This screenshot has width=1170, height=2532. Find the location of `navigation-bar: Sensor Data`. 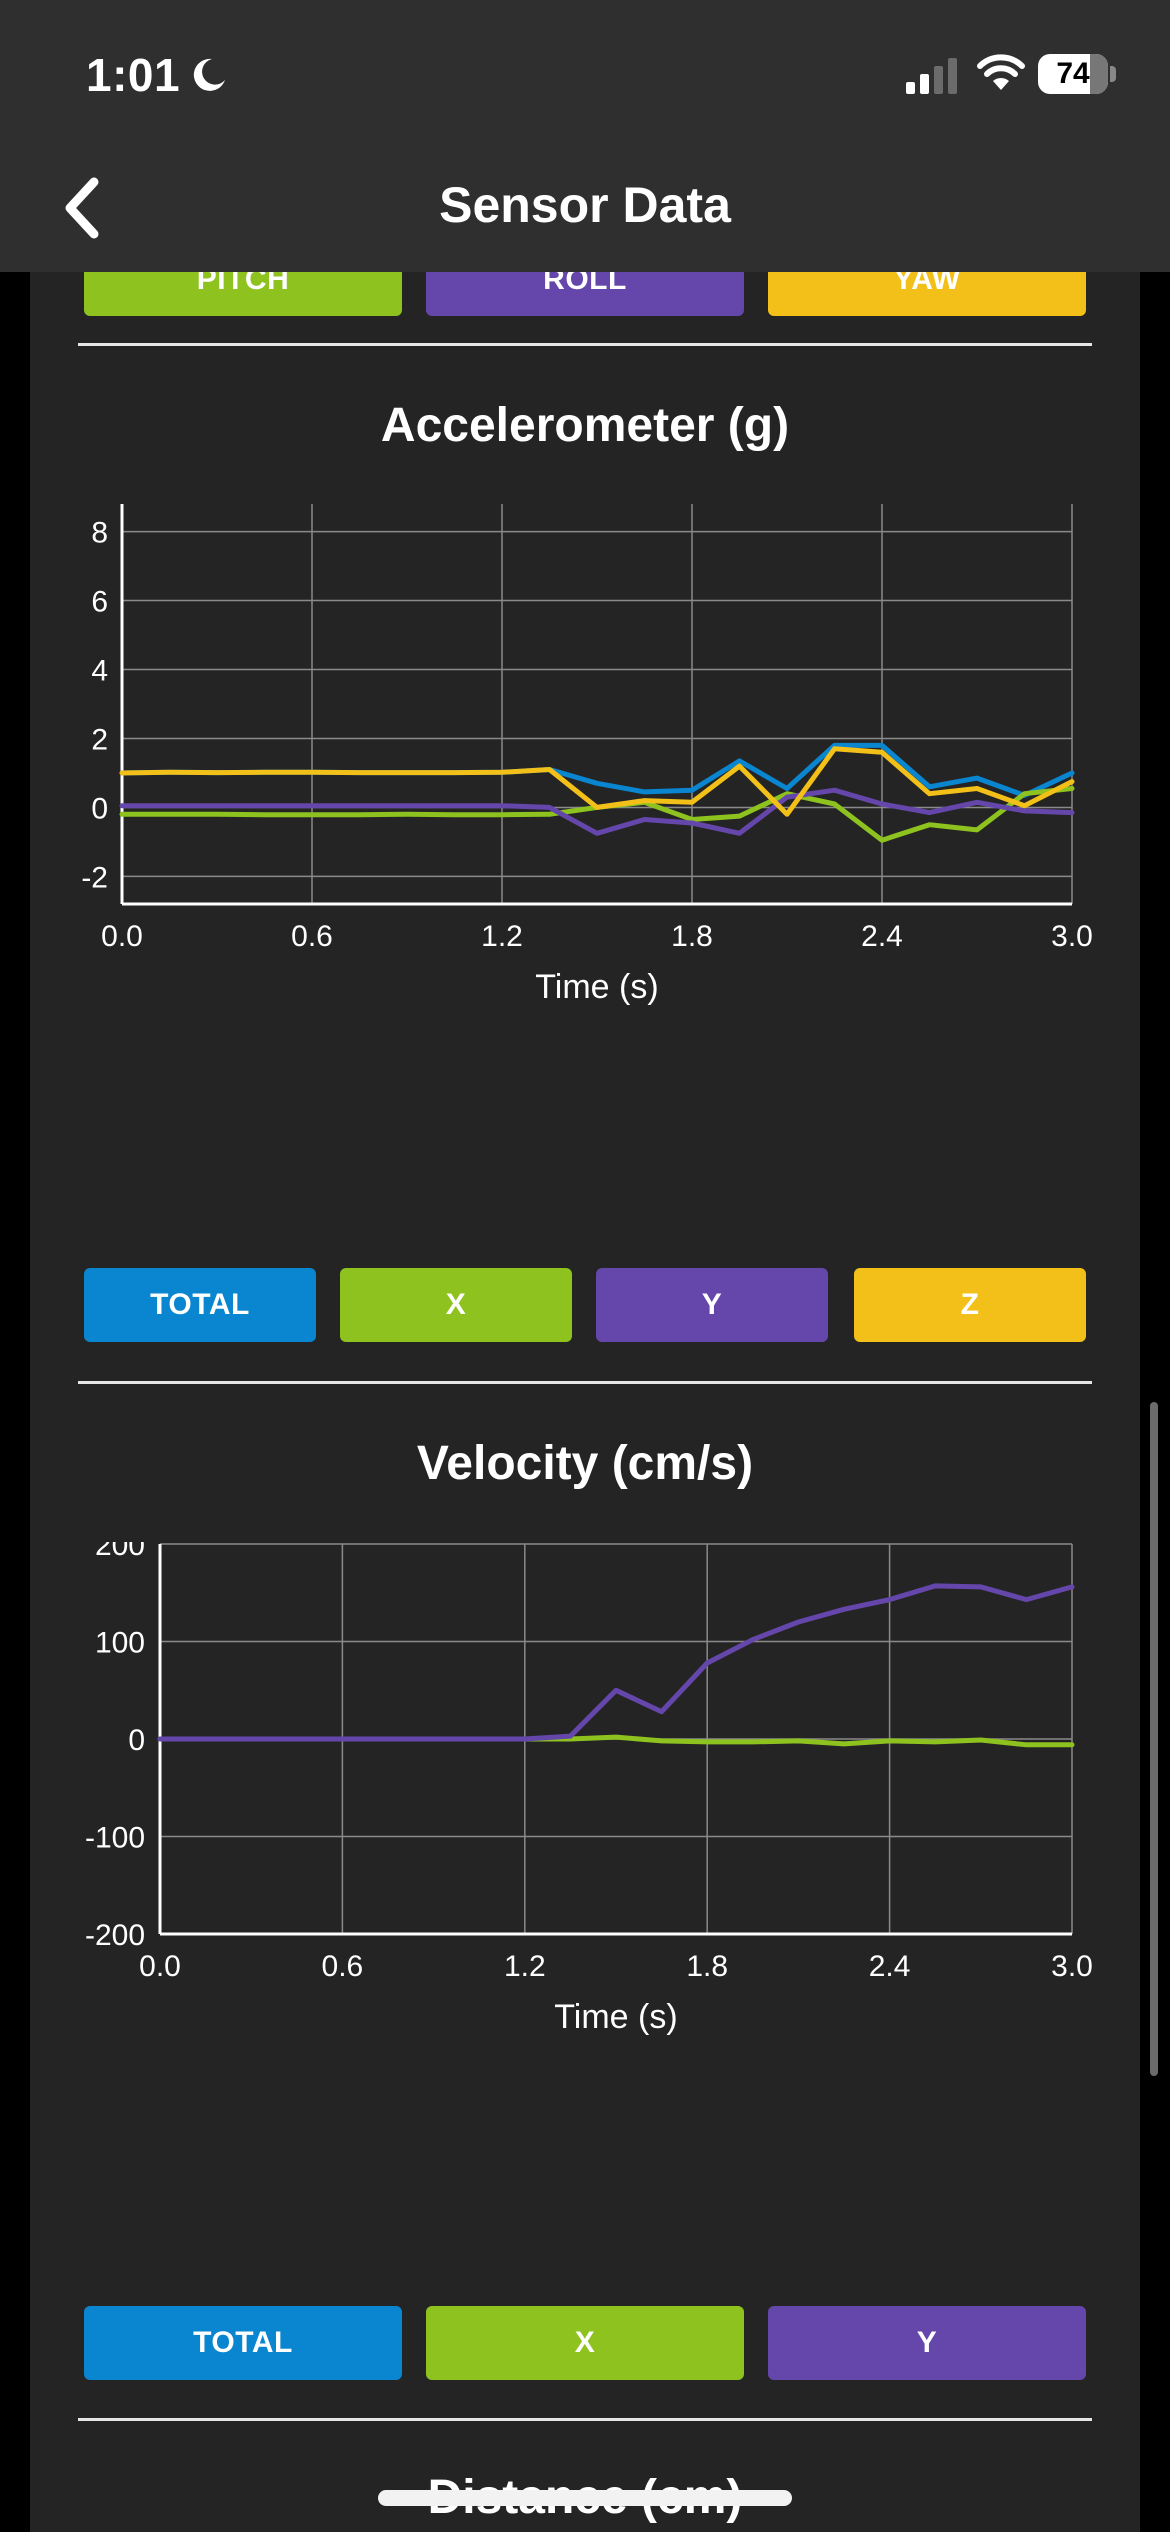

navigation-bar: Sensor Data is located at coordinates (585, 210).